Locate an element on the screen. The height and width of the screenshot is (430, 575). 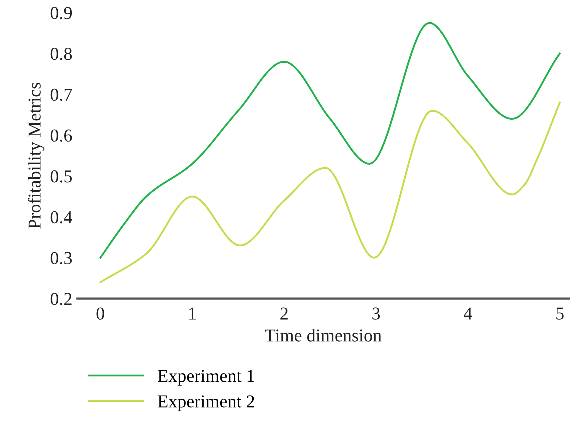
x-tick-label: 3 is located at coordinates (376, 314).